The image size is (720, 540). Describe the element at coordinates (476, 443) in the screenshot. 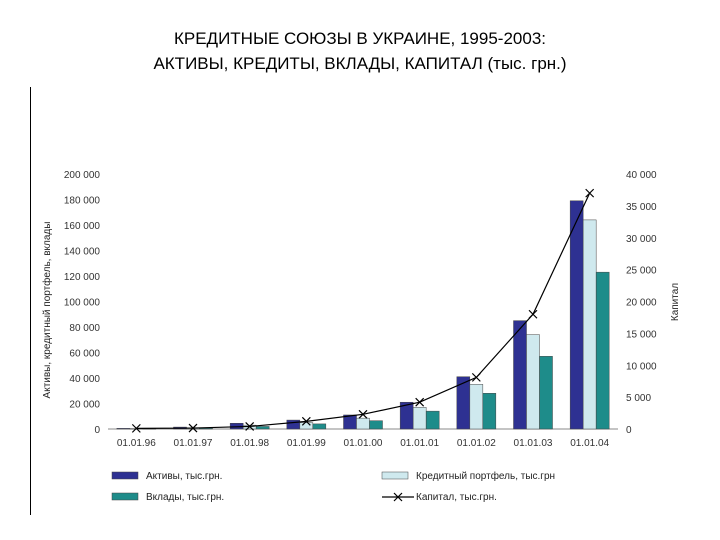

I see `x-tick-label: 01.01.02` at that location.